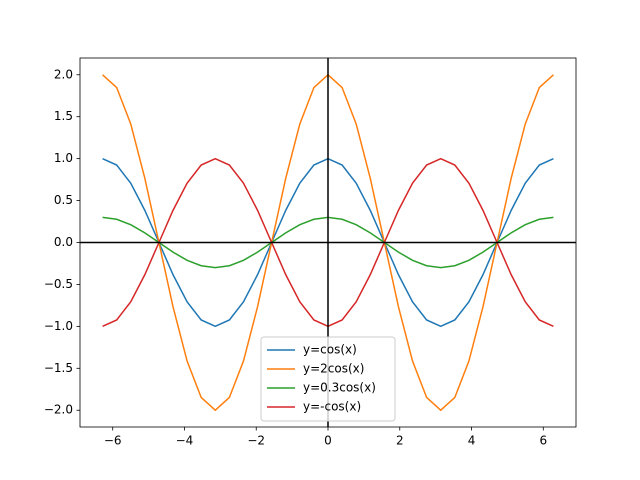  I want to click on y-tick-label: 0.5, so click(63, 200).